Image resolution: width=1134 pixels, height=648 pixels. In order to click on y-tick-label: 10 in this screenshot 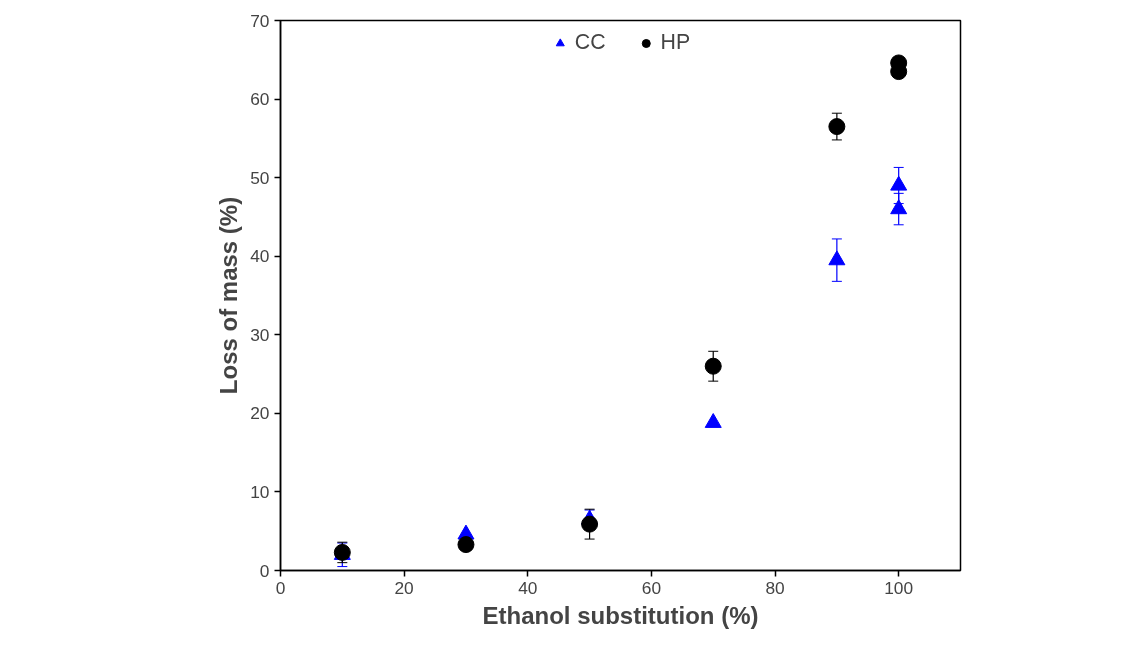, I will do `click(260, 491)`.